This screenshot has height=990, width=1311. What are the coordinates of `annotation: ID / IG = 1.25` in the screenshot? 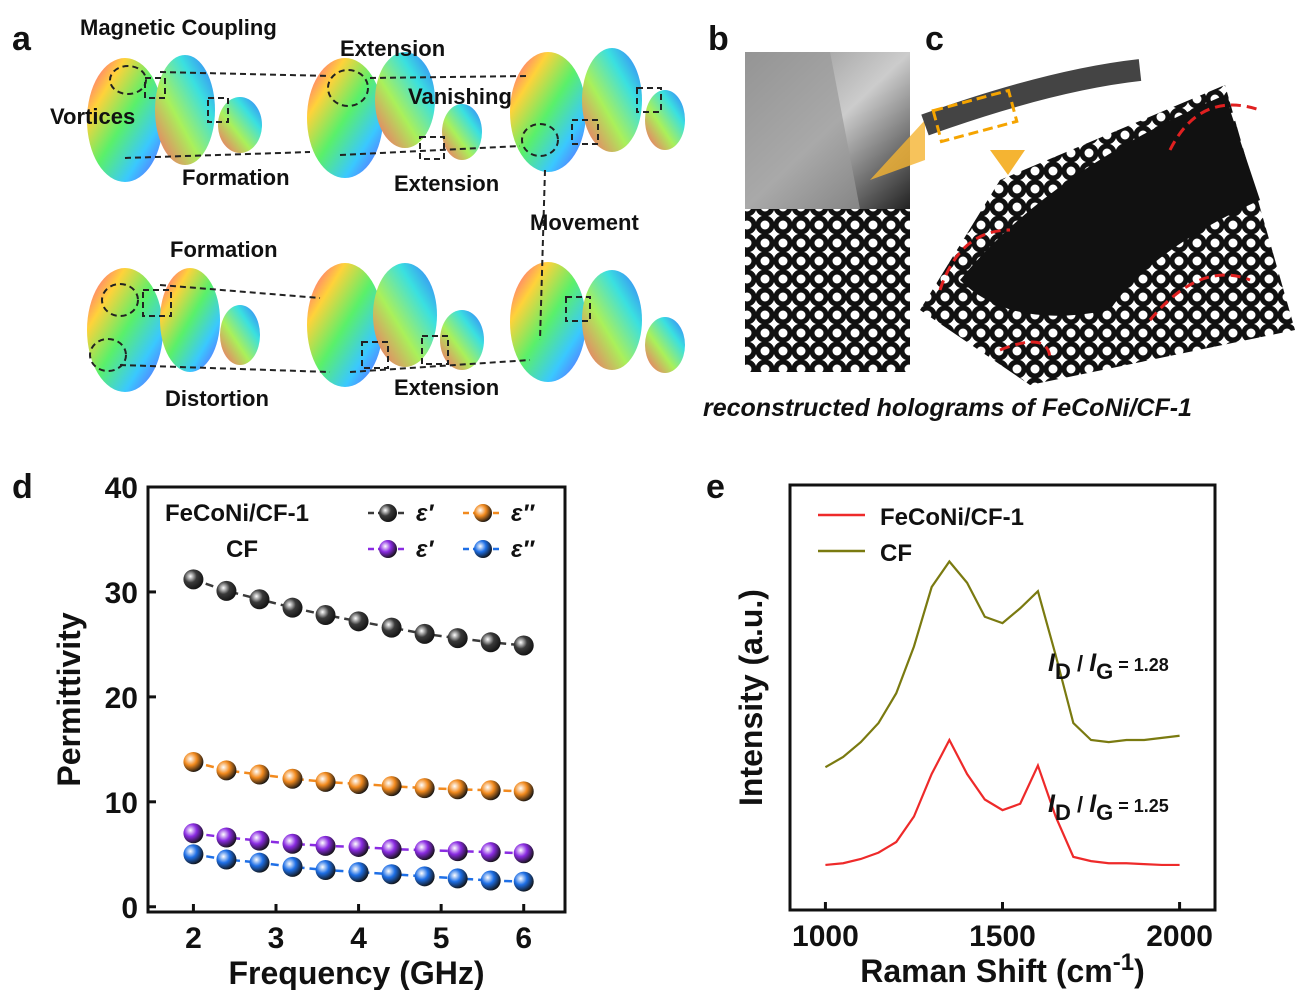 It's located at (1108, 807).